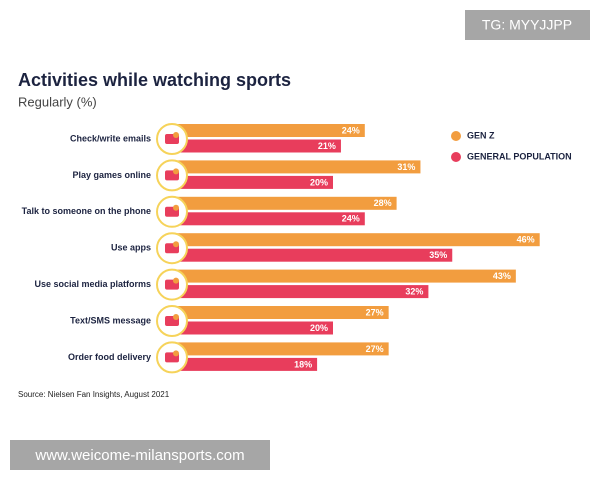 The image size is (600, 480). I want to click on value-label: 18%, so click(303, 364).